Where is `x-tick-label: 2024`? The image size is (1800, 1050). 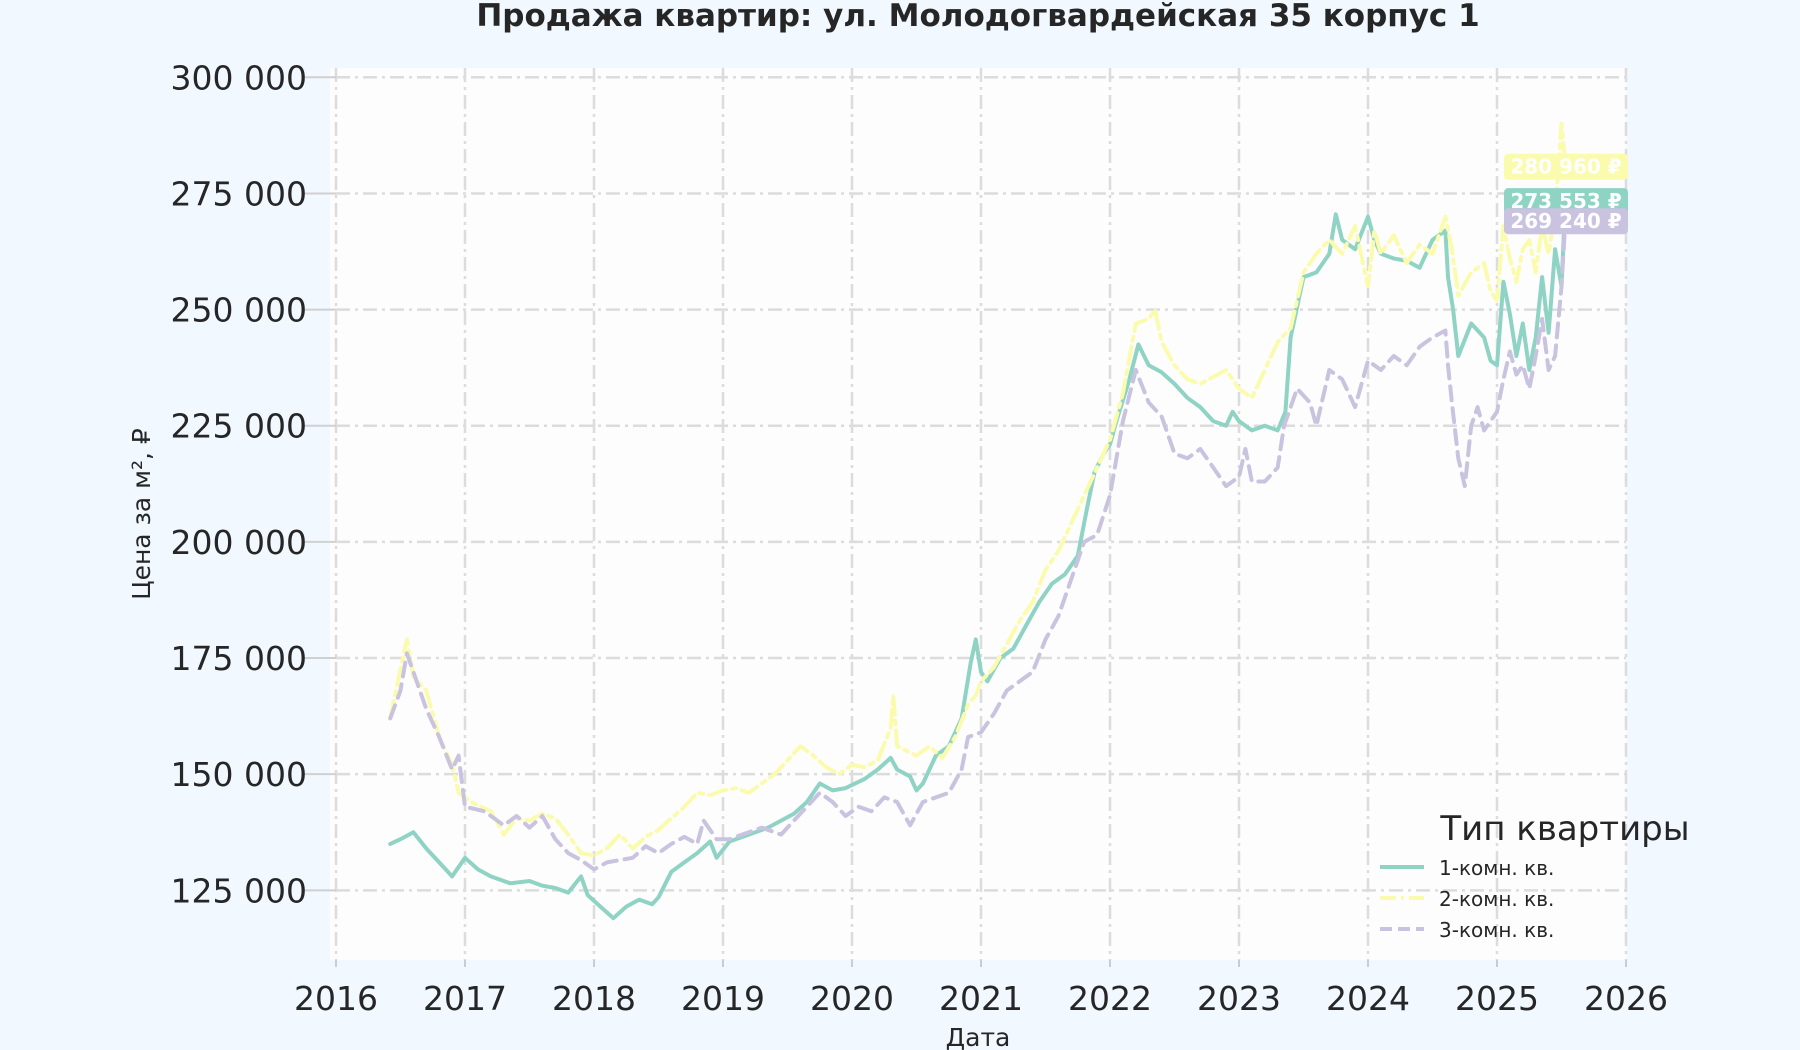 x-tick-label: 2024 is located at coordinates (1368, 998).